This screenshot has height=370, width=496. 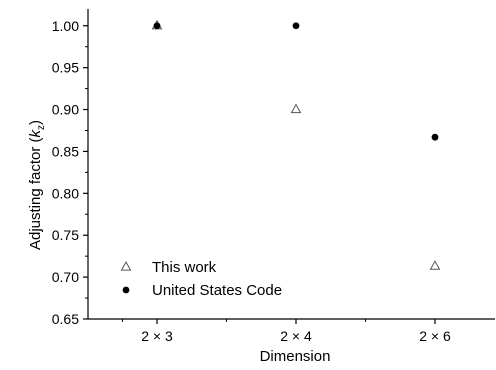 I want to click on y-tick-label: 0.65, so click(x=65, y=319).